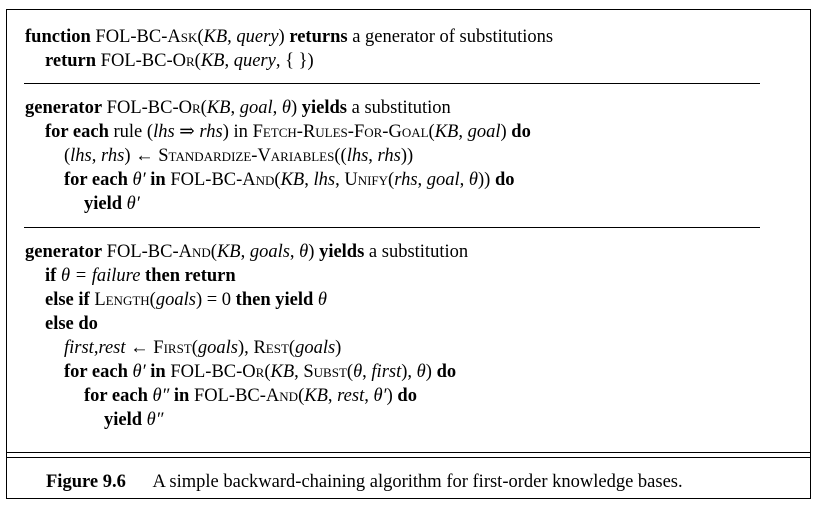 The height and width of the screenshot is (508, 816). I want to click on paren-in: ) in, so click(237, 132).